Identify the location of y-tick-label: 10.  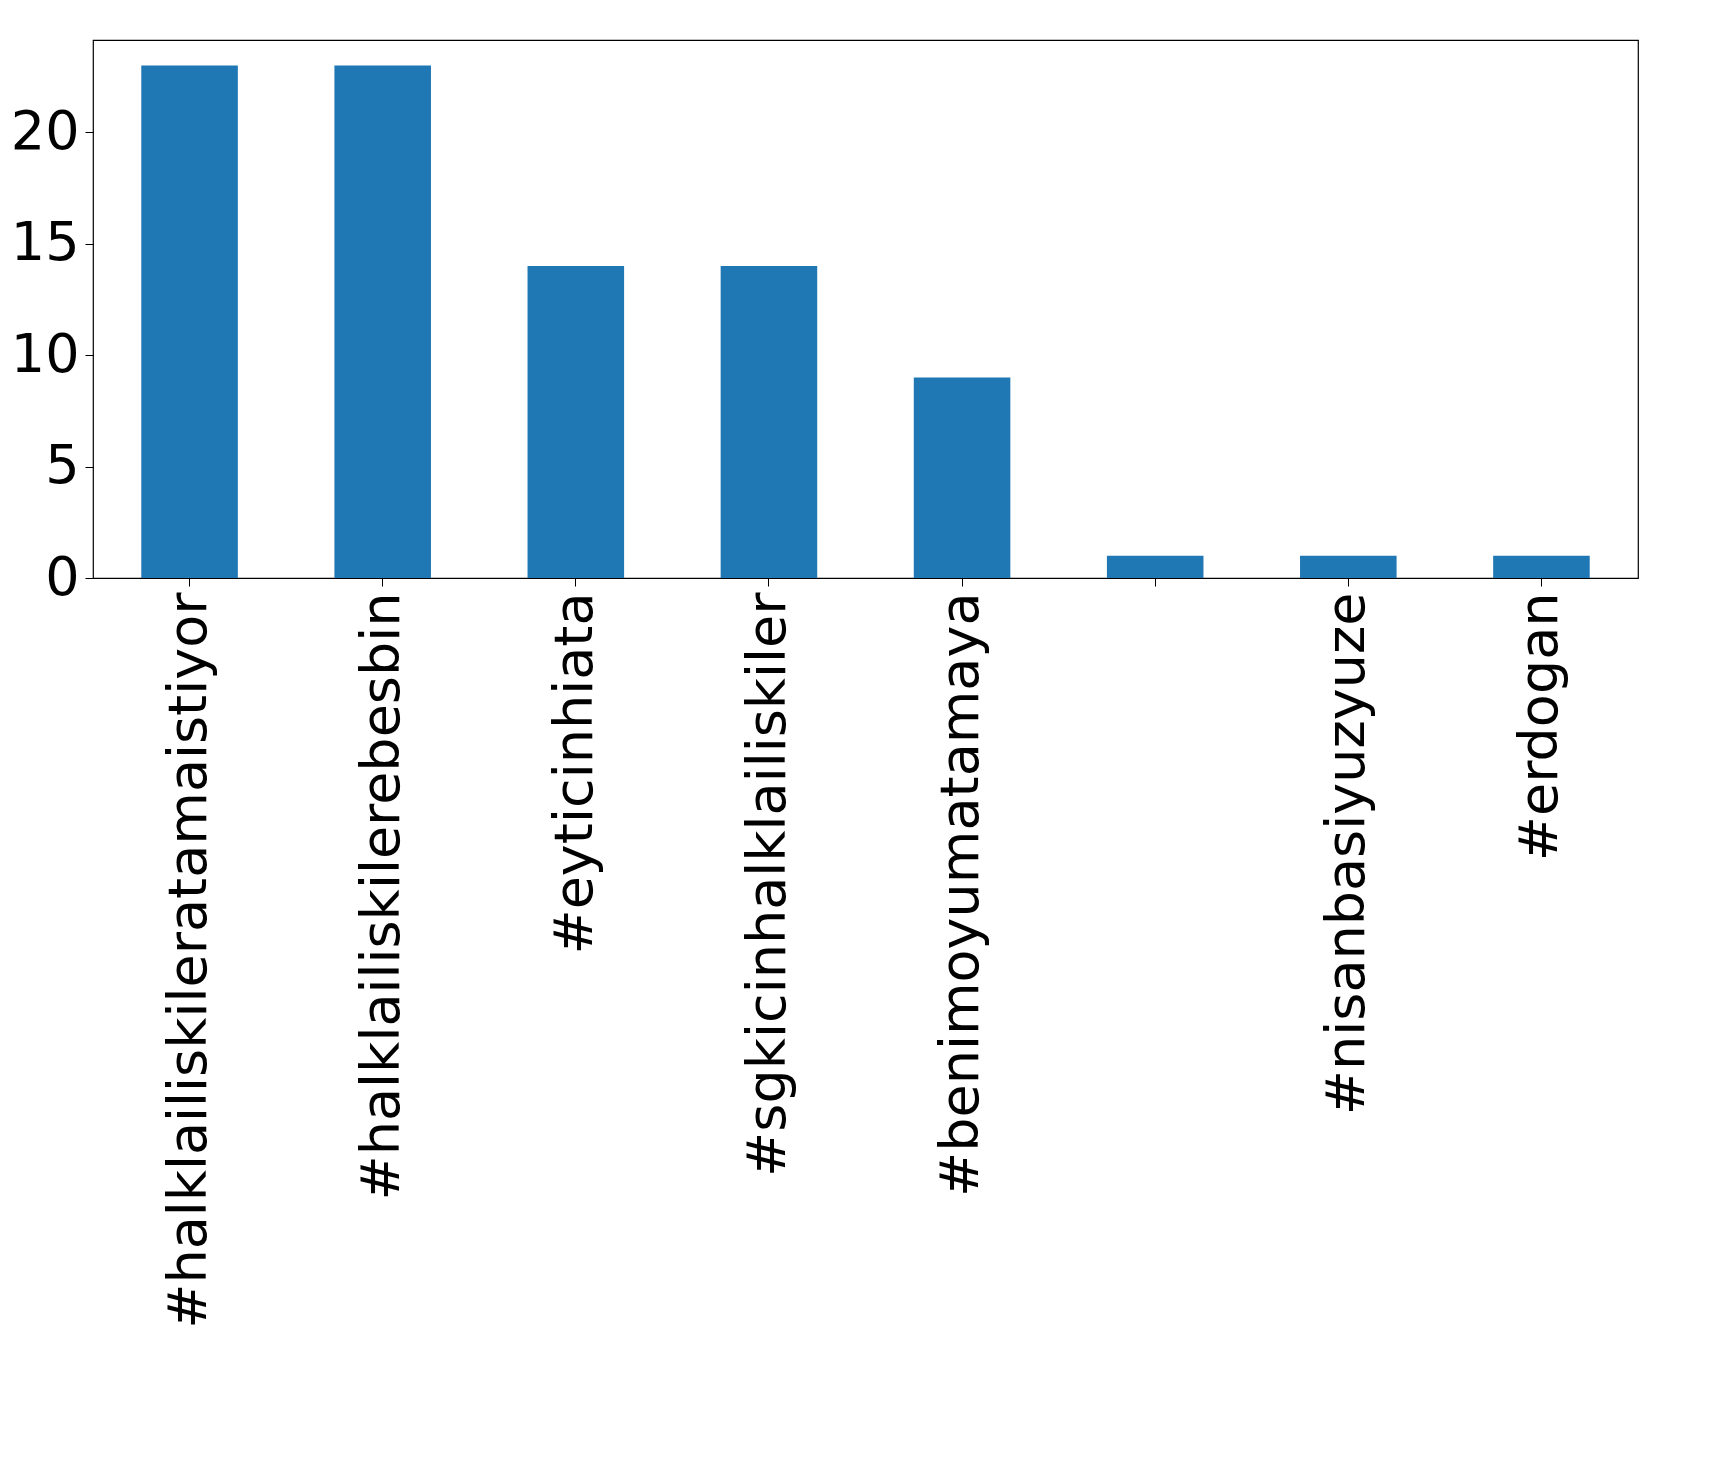
(45, 353).